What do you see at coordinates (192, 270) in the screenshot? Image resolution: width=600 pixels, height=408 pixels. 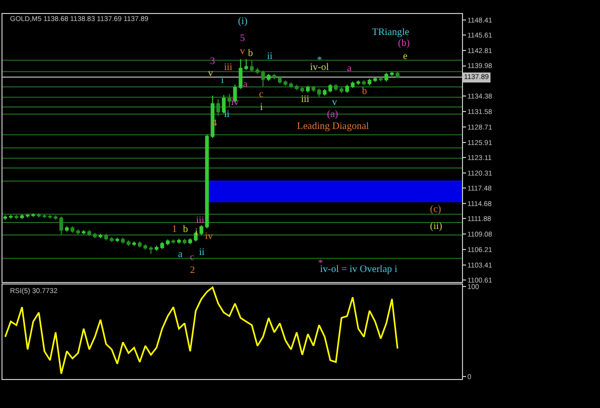 I see `annotation: 2` at bounding box center [192, 270].